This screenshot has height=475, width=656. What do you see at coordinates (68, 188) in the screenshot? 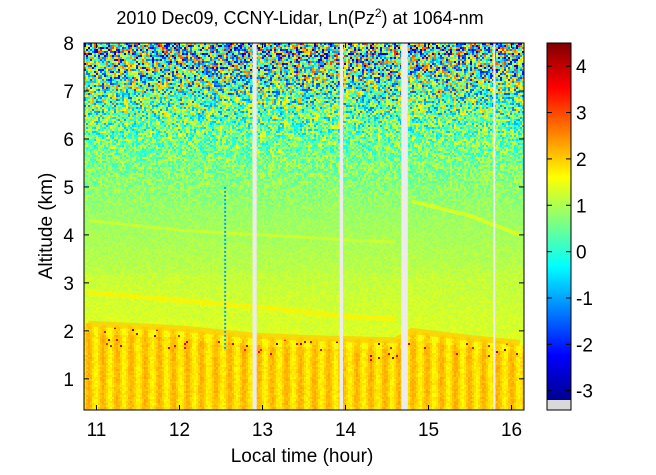
I see `y-tick-label: 5` at bounding box center [68, 188].